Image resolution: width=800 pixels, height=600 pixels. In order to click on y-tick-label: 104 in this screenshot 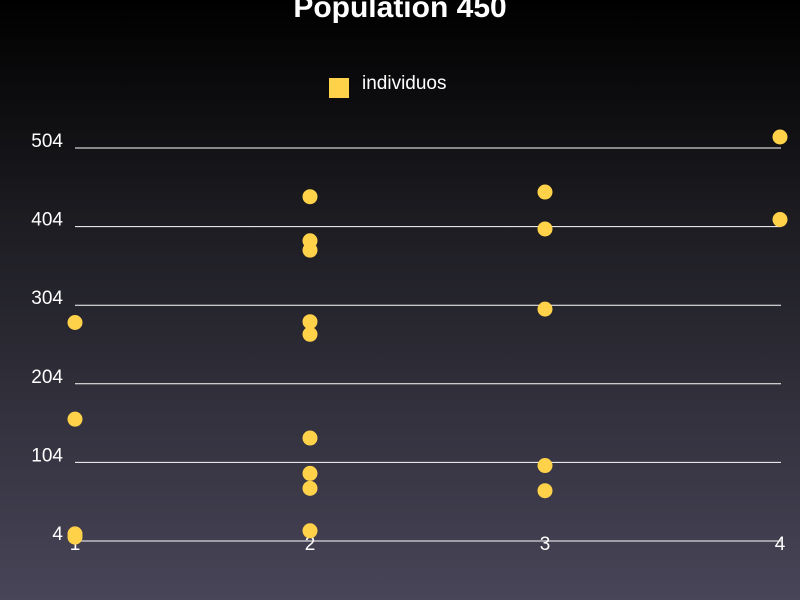, I will do `click(47, 455)`.